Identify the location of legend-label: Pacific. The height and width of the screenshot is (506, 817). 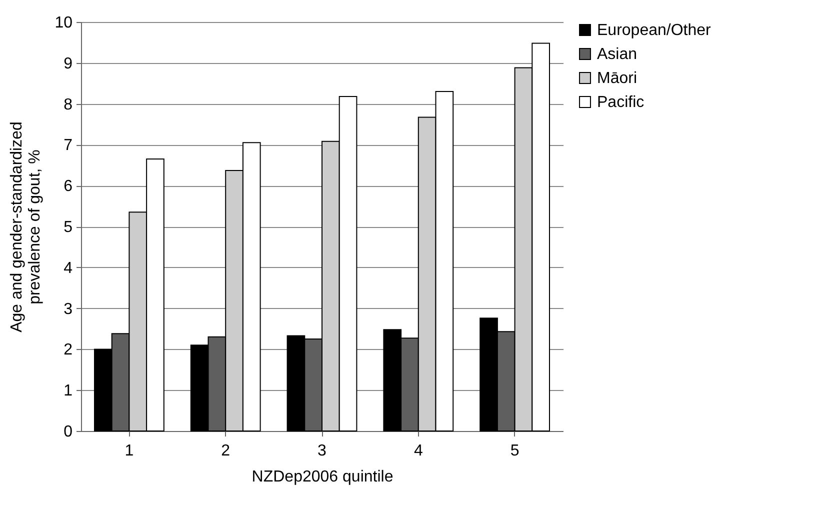
(620, 102).